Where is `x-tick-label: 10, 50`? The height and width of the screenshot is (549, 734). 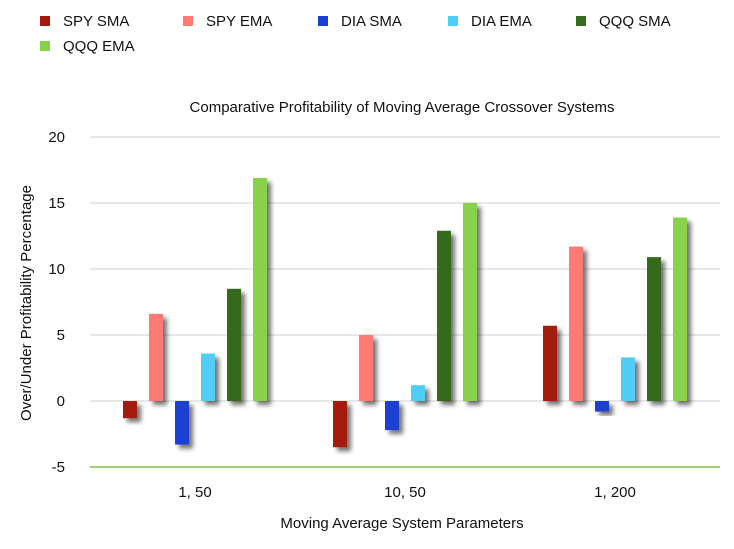 x-tick-label: 10, 50 is located at coordinates (405, 492).